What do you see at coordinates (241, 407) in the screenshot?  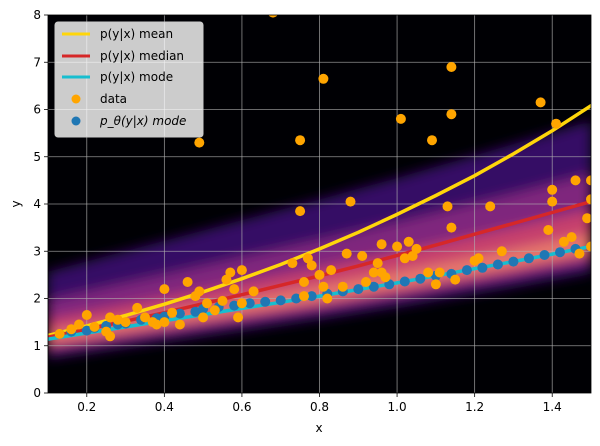 I see `x-tick-label: 0.6` at bounding box center [241, 407].